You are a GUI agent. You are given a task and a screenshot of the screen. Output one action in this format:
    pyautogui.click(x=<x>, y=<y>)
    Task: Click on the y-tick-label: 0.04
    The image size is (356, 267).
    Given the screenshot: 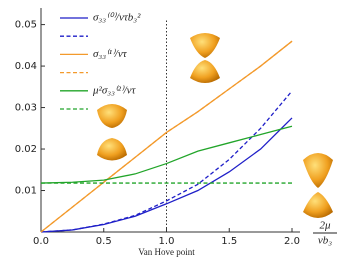 What is the action you would take?
    pyautogui.click(x=26, y=66)
    